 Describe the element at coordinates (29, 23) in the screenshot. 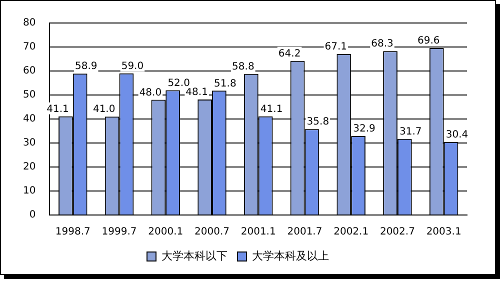

I see `y-tick-label: 80` at that location.